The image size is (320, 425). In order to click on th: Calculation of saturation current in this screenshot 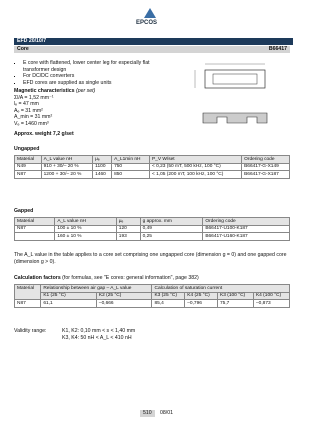, I will do `click(220, 288)`.